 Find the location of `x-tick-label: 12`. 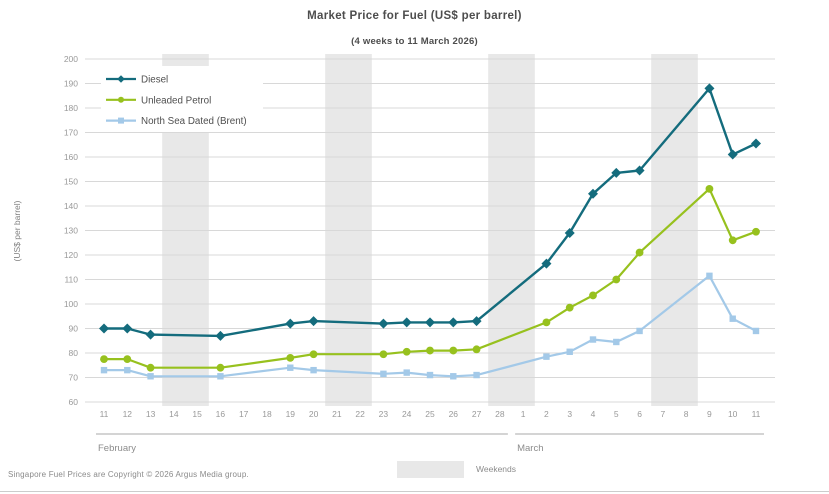

x-tick-label: 12 is located at coordinates (128, 414).